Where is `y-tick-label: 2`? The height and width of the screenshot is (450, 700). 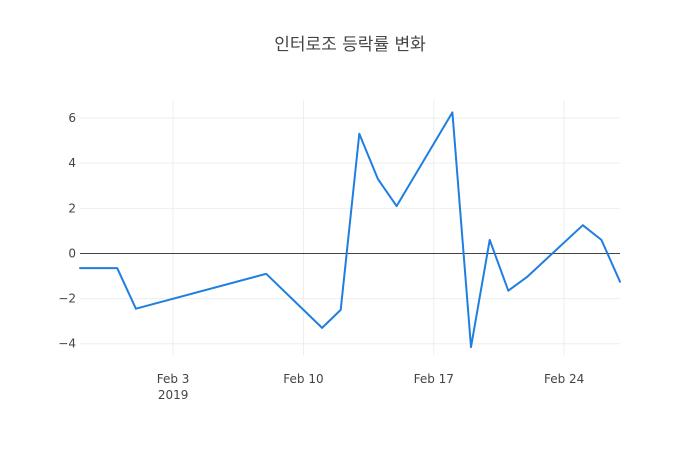 y-tick-label: 2 is located at coordinates (72, 208).